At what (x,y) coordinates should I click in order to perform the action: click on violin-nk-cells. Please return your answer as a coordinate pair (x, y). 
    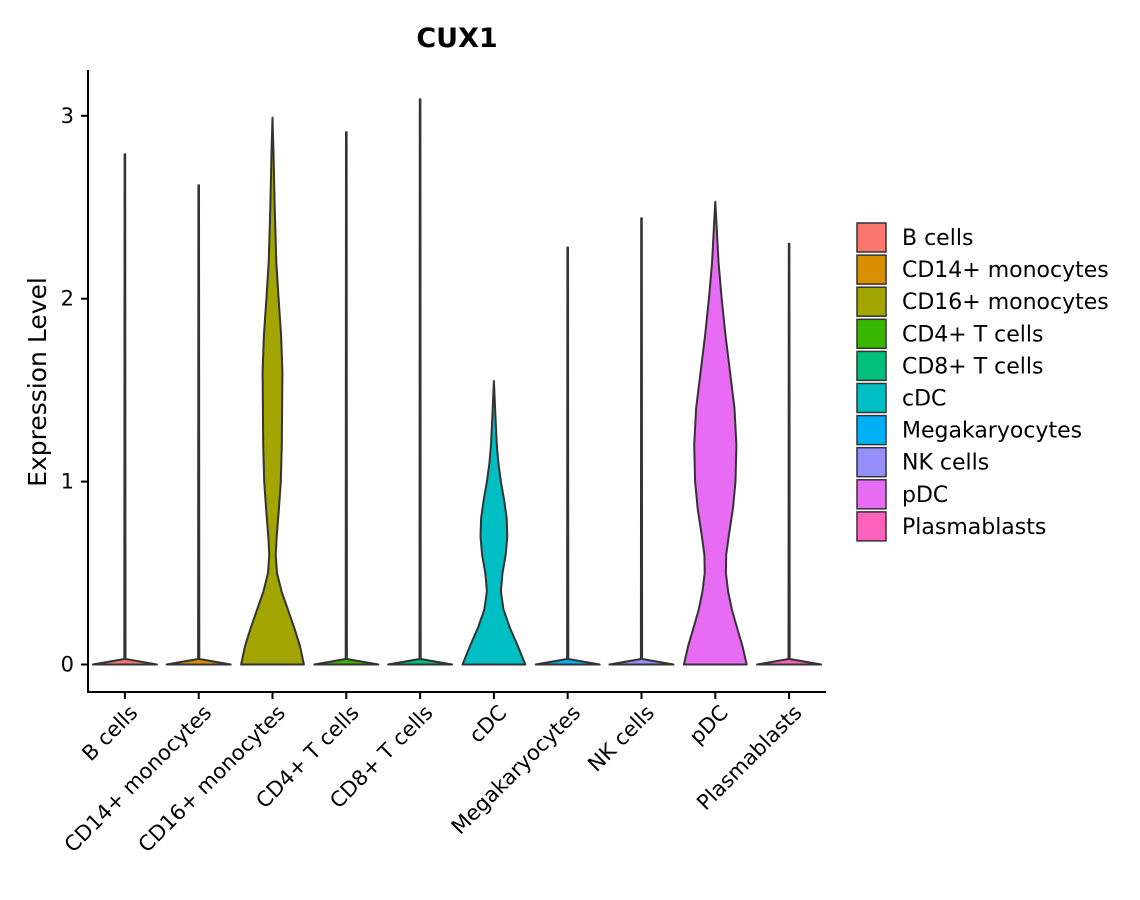
    Looking at the image, I should click on (641, 441).